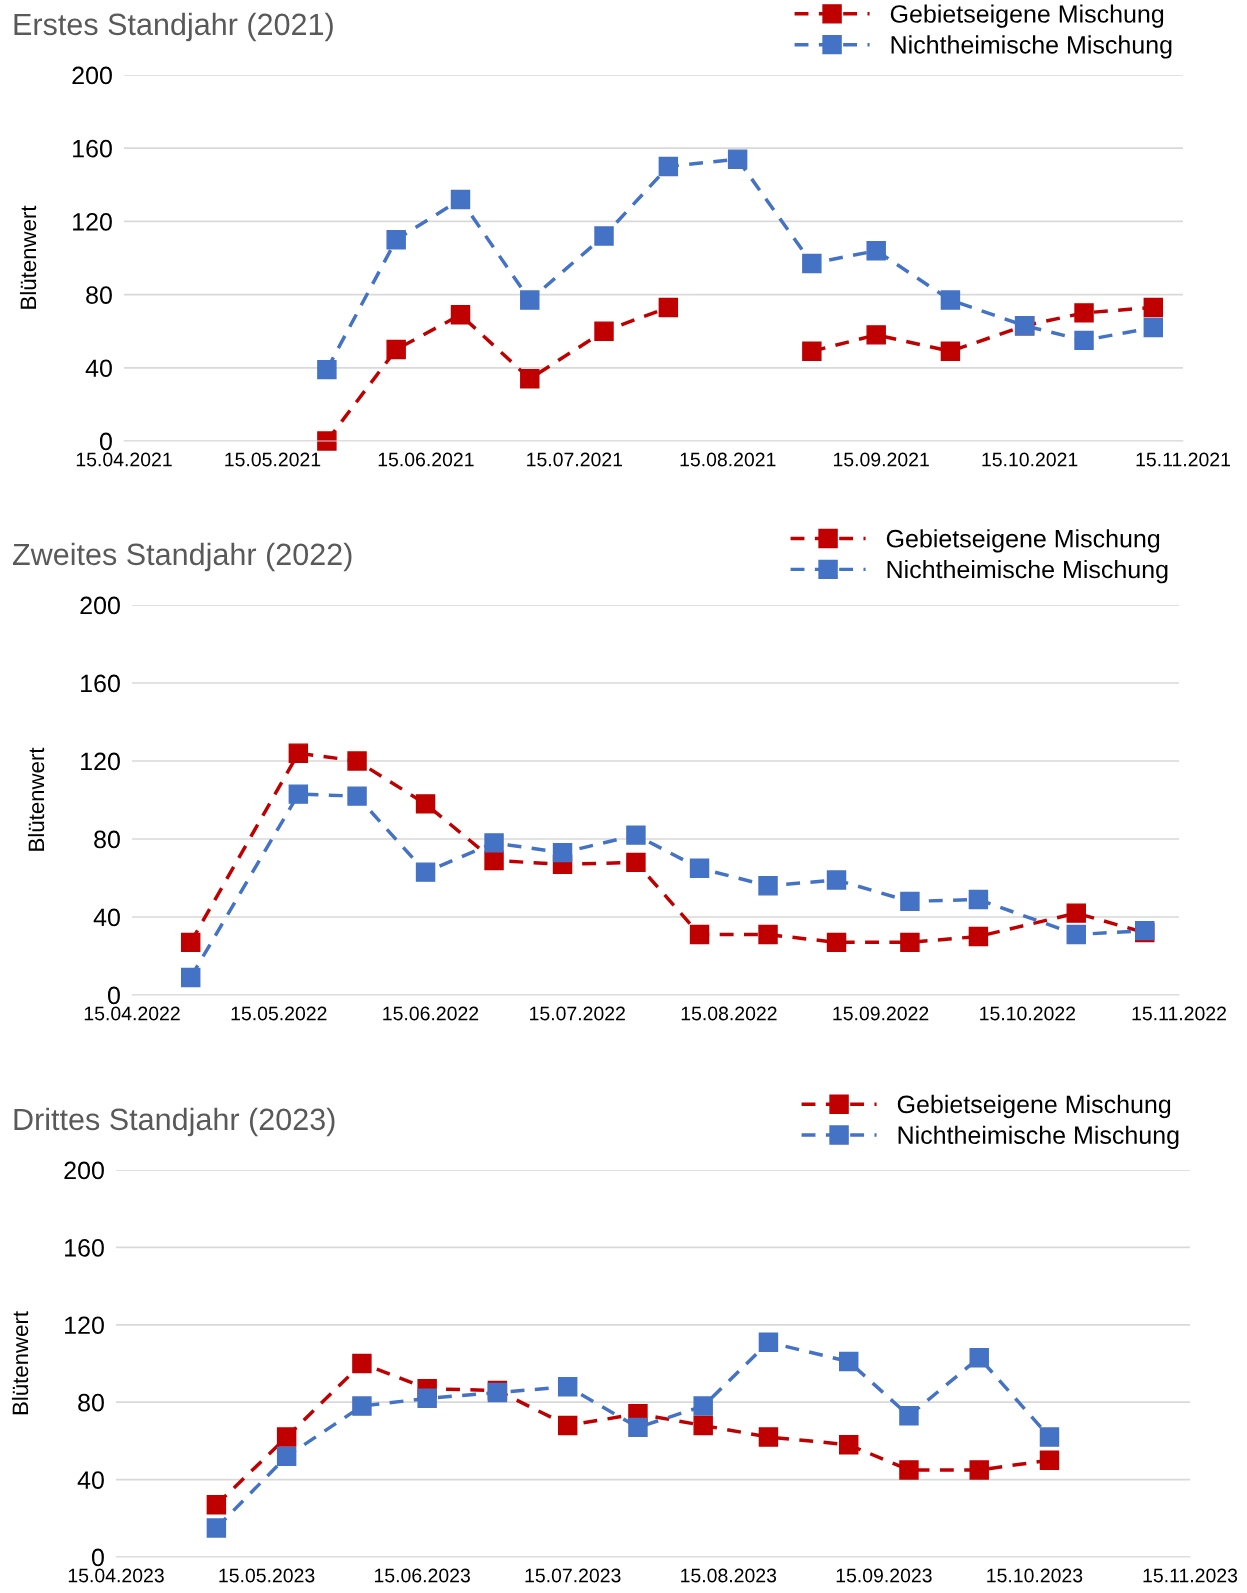  I want to click on x-tick-label: 15.08.2023, so click(729, 1575).